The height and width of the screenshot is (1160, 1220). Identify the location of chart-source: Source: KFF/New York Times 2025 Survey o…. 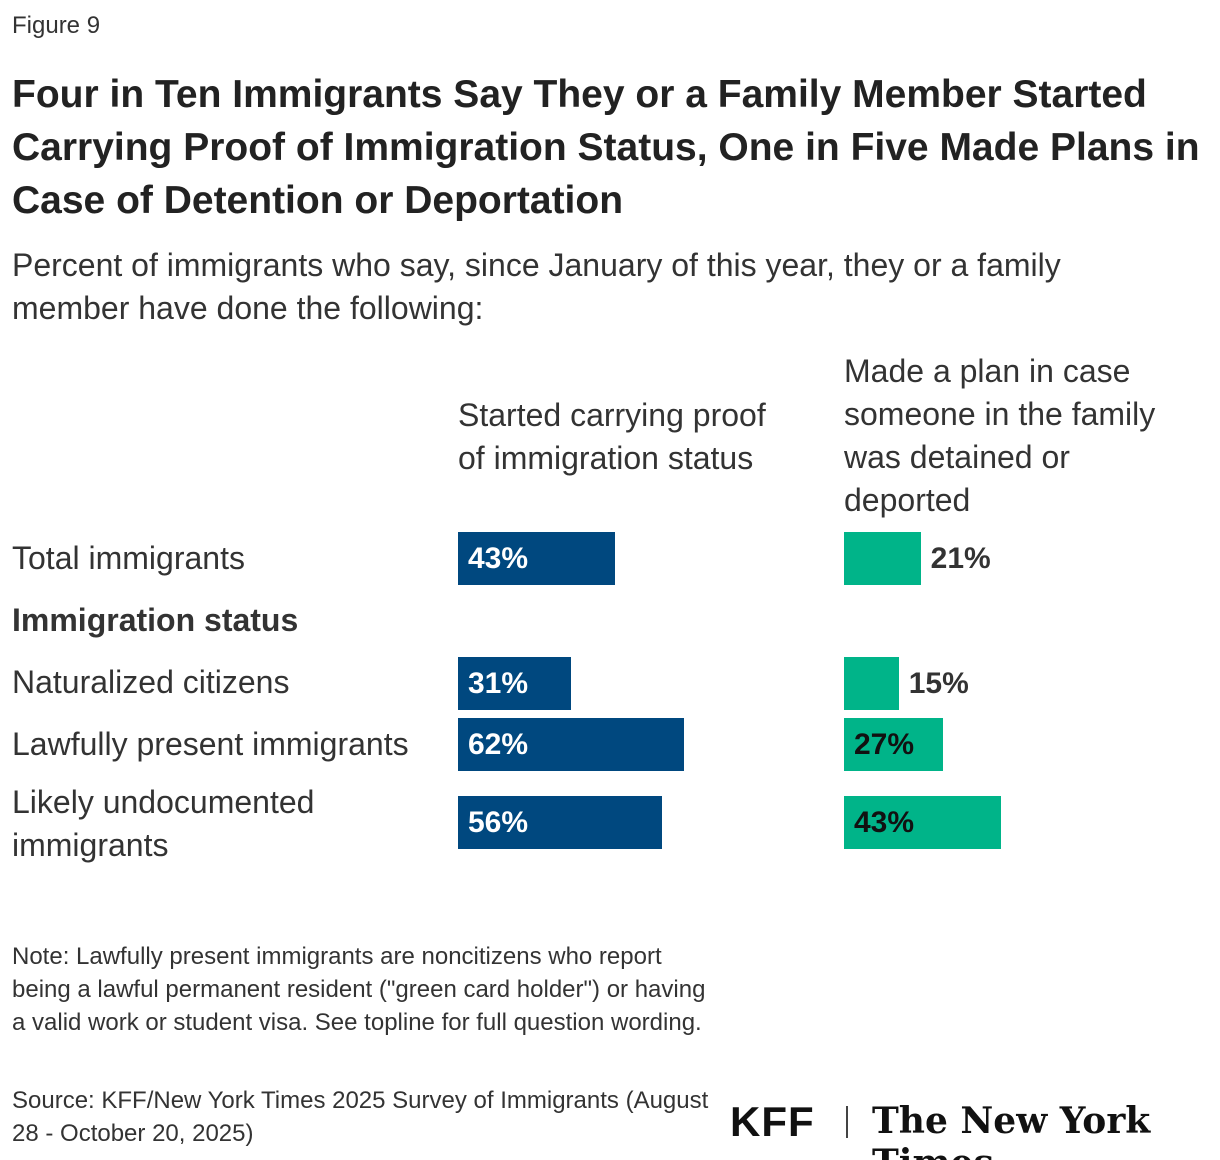
(360, 1117).